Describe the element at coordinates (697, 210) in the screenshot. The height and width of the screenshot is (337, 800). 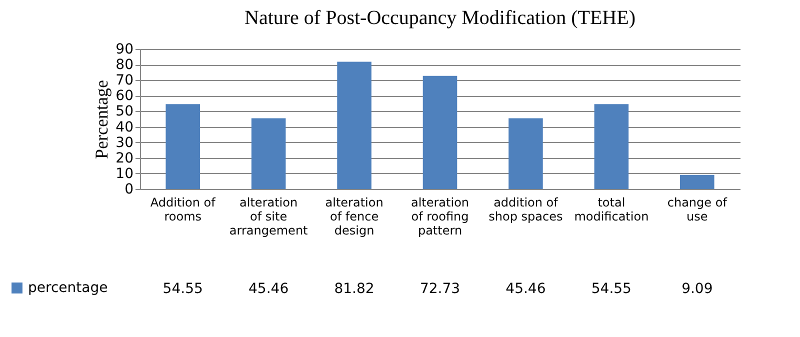
I see `x-tick-label: change of use` at that location.